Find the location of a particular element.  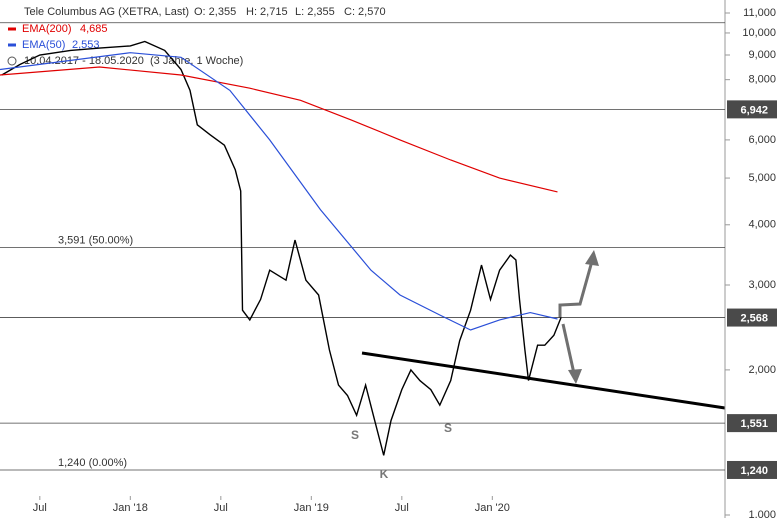

y-tick-label: 8,000 is located at coordinates (762, 80).